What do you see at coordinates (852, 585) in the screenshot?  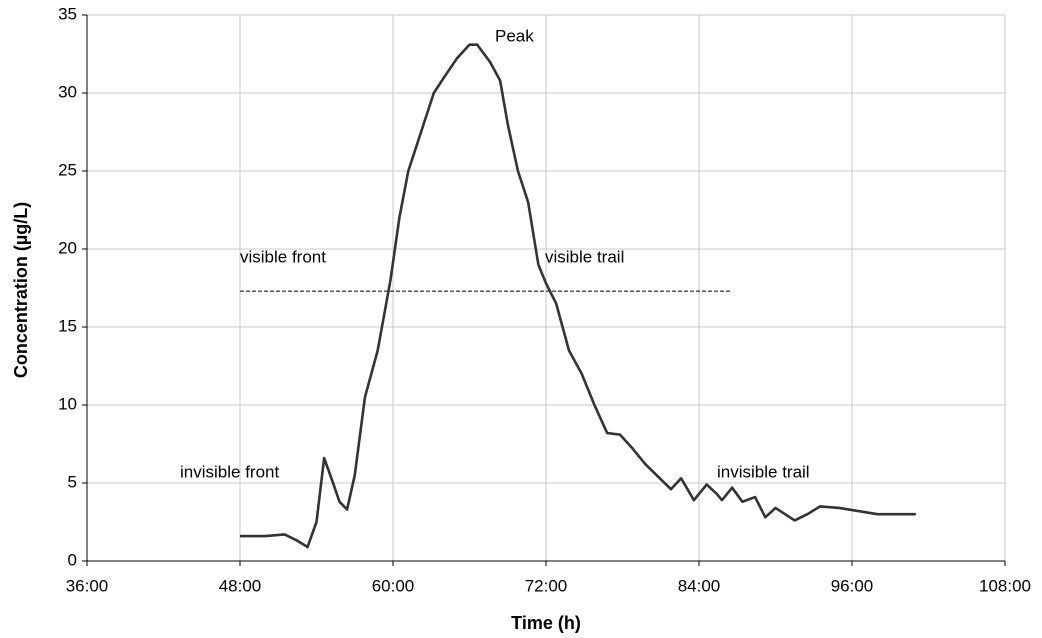 I see `x-tick-label: 96:00` at bounding box center [852, 585].